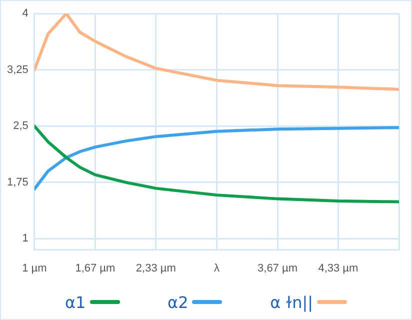  I want to click on y-tick-label: 2,5, so click(20, 126).